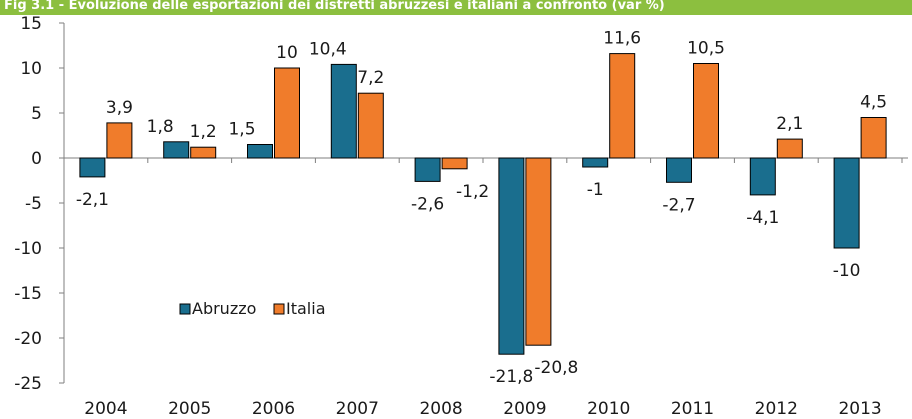 The height and width of the screenshot is (419, 912). Describe the element at coordinates (28, 384) in the screenshot. I see `y-tick-label: -25` at that location.